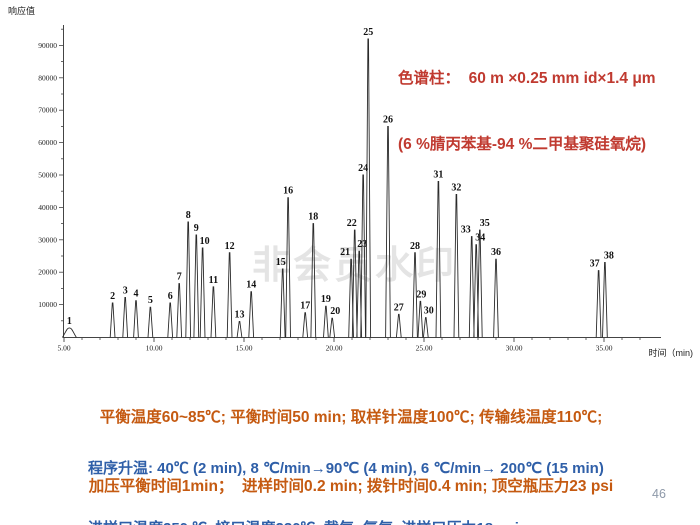 This screenshot has height=525, width=700. What do you see at coordinates (421, 294) in the screenshot?
I see `peak-label-29: 29` at bounding box center [421, 294].